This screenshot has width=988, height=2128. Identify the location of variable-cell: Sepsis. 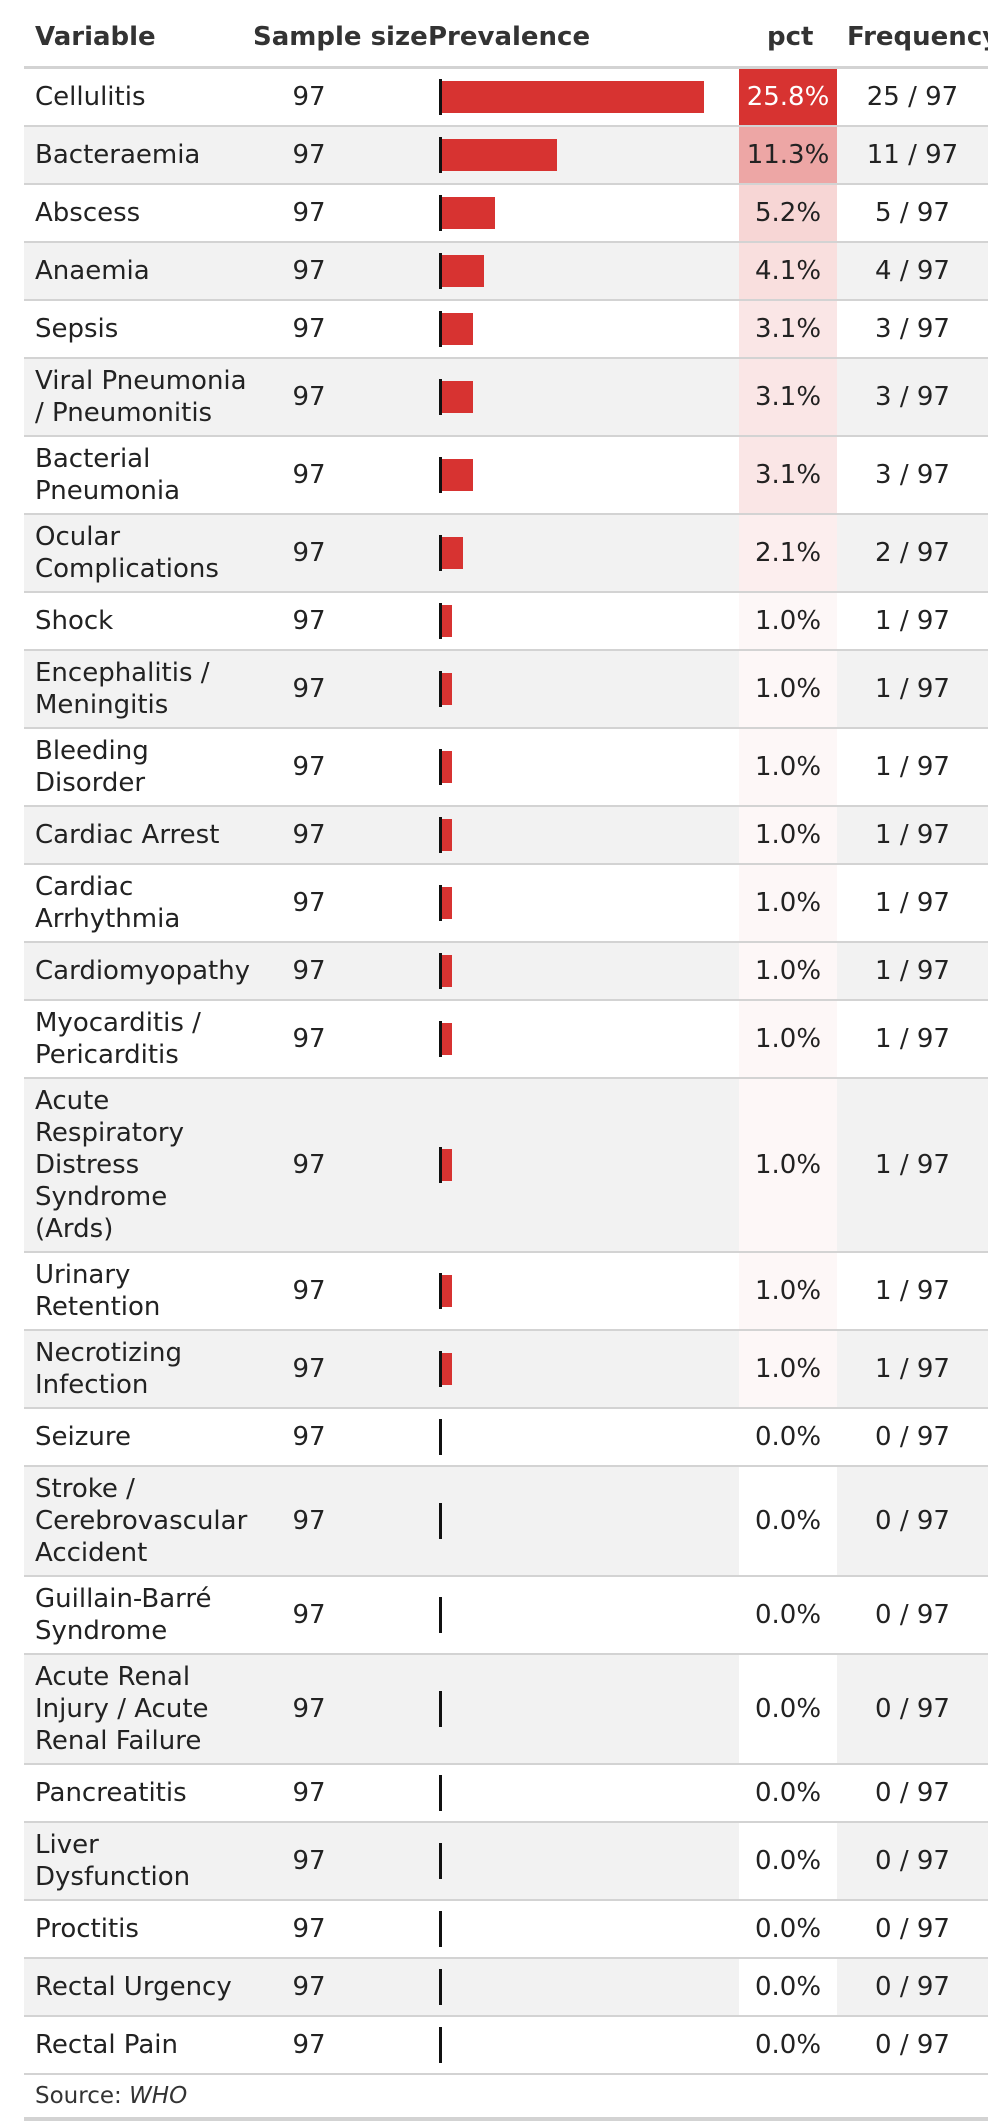
(77, 329).